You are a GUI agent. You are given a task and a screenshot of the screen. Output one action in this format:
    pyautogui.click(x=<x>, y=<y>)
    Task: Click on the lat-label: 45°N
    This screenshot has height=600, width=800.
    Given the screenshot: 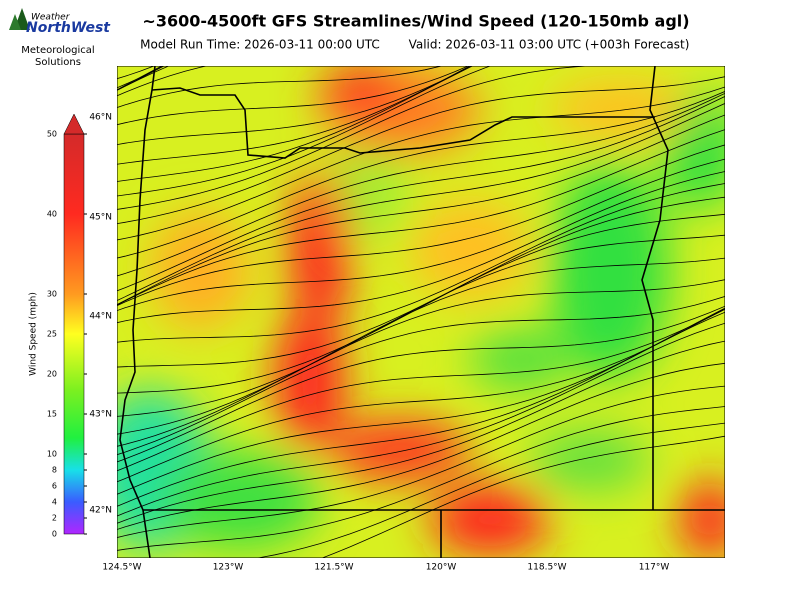 What is the action you would take?
    pyautogui.click(x=100, y=218)
    